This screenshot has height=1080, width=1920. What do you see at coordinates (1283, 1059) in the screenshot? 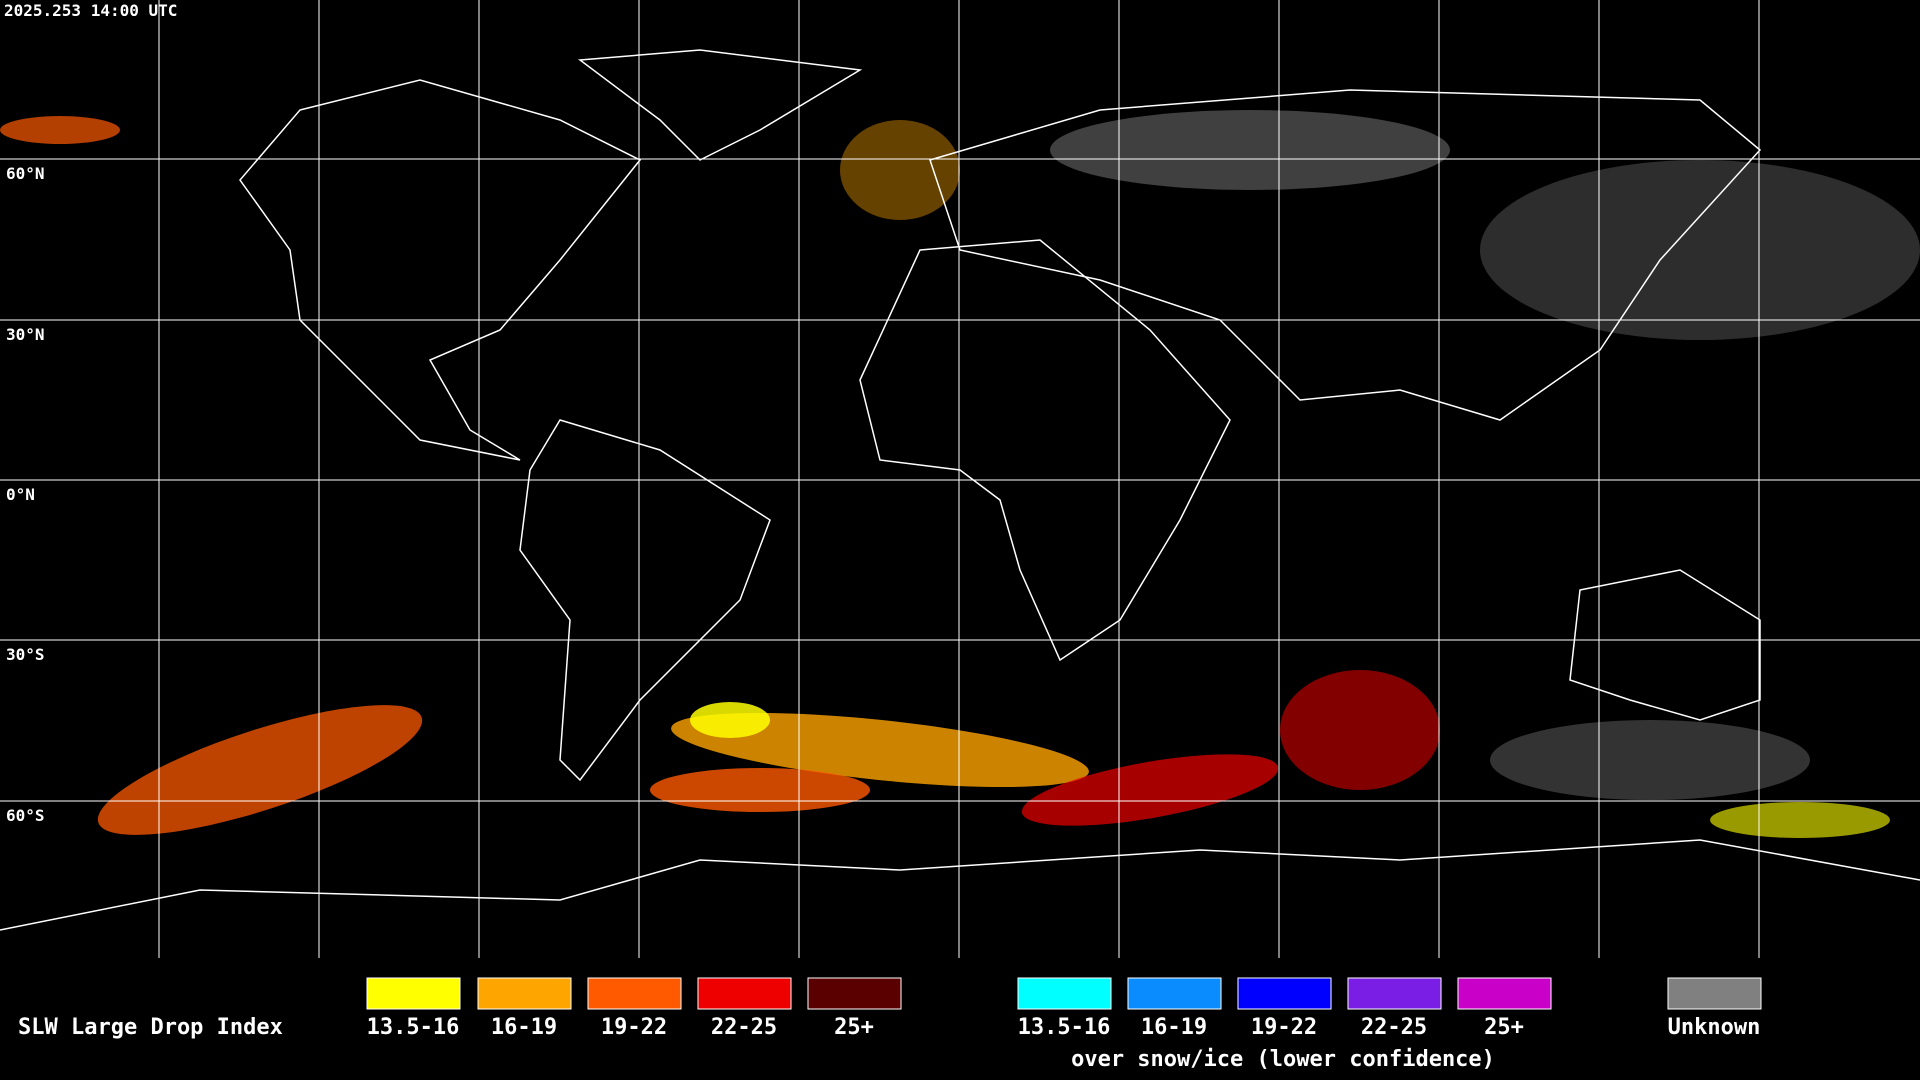
I see `legend-note: over snow/ice (lower confidence)` at bounding box center [1283, 1059].